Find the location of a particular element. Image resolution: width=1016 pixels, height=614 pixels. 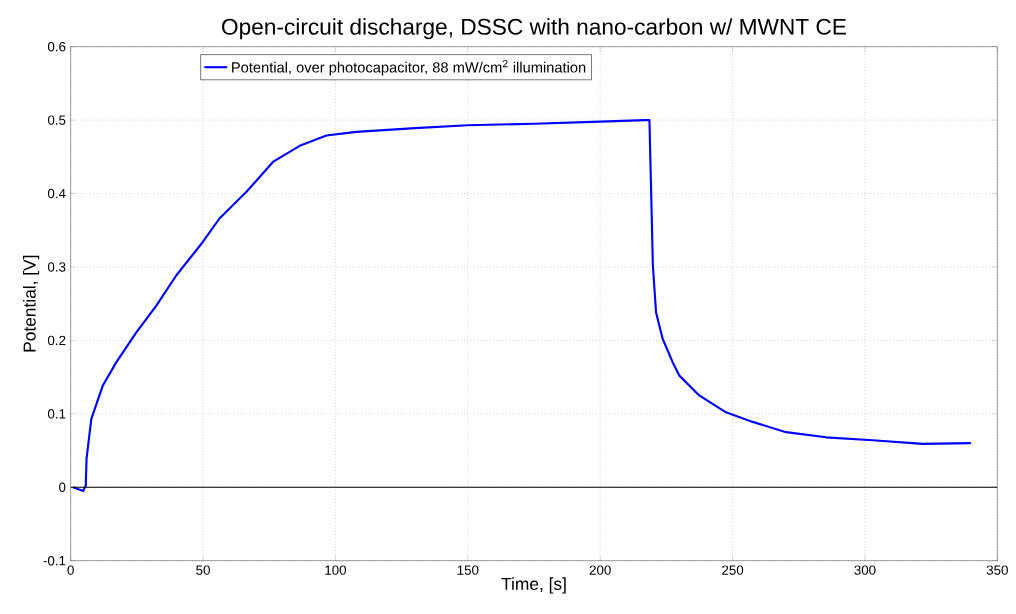

x-tick-label: 150 is located at coordinates (468, 570).